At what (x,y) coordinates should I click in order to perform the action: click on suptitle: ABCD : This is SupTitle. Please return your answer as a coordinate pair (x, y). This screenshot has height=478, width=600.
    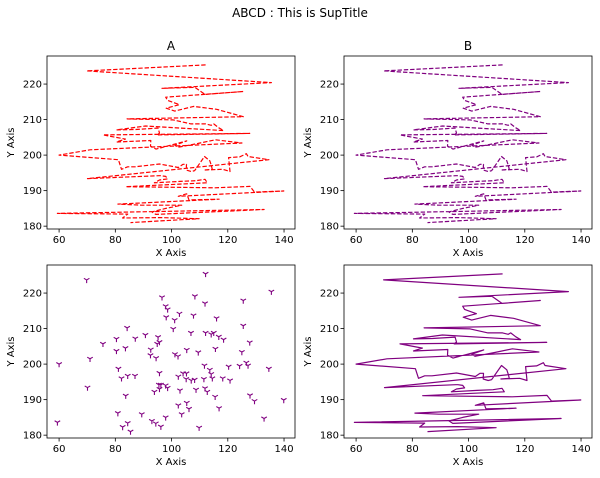
    Looking at the image, I should click on (300, 13).